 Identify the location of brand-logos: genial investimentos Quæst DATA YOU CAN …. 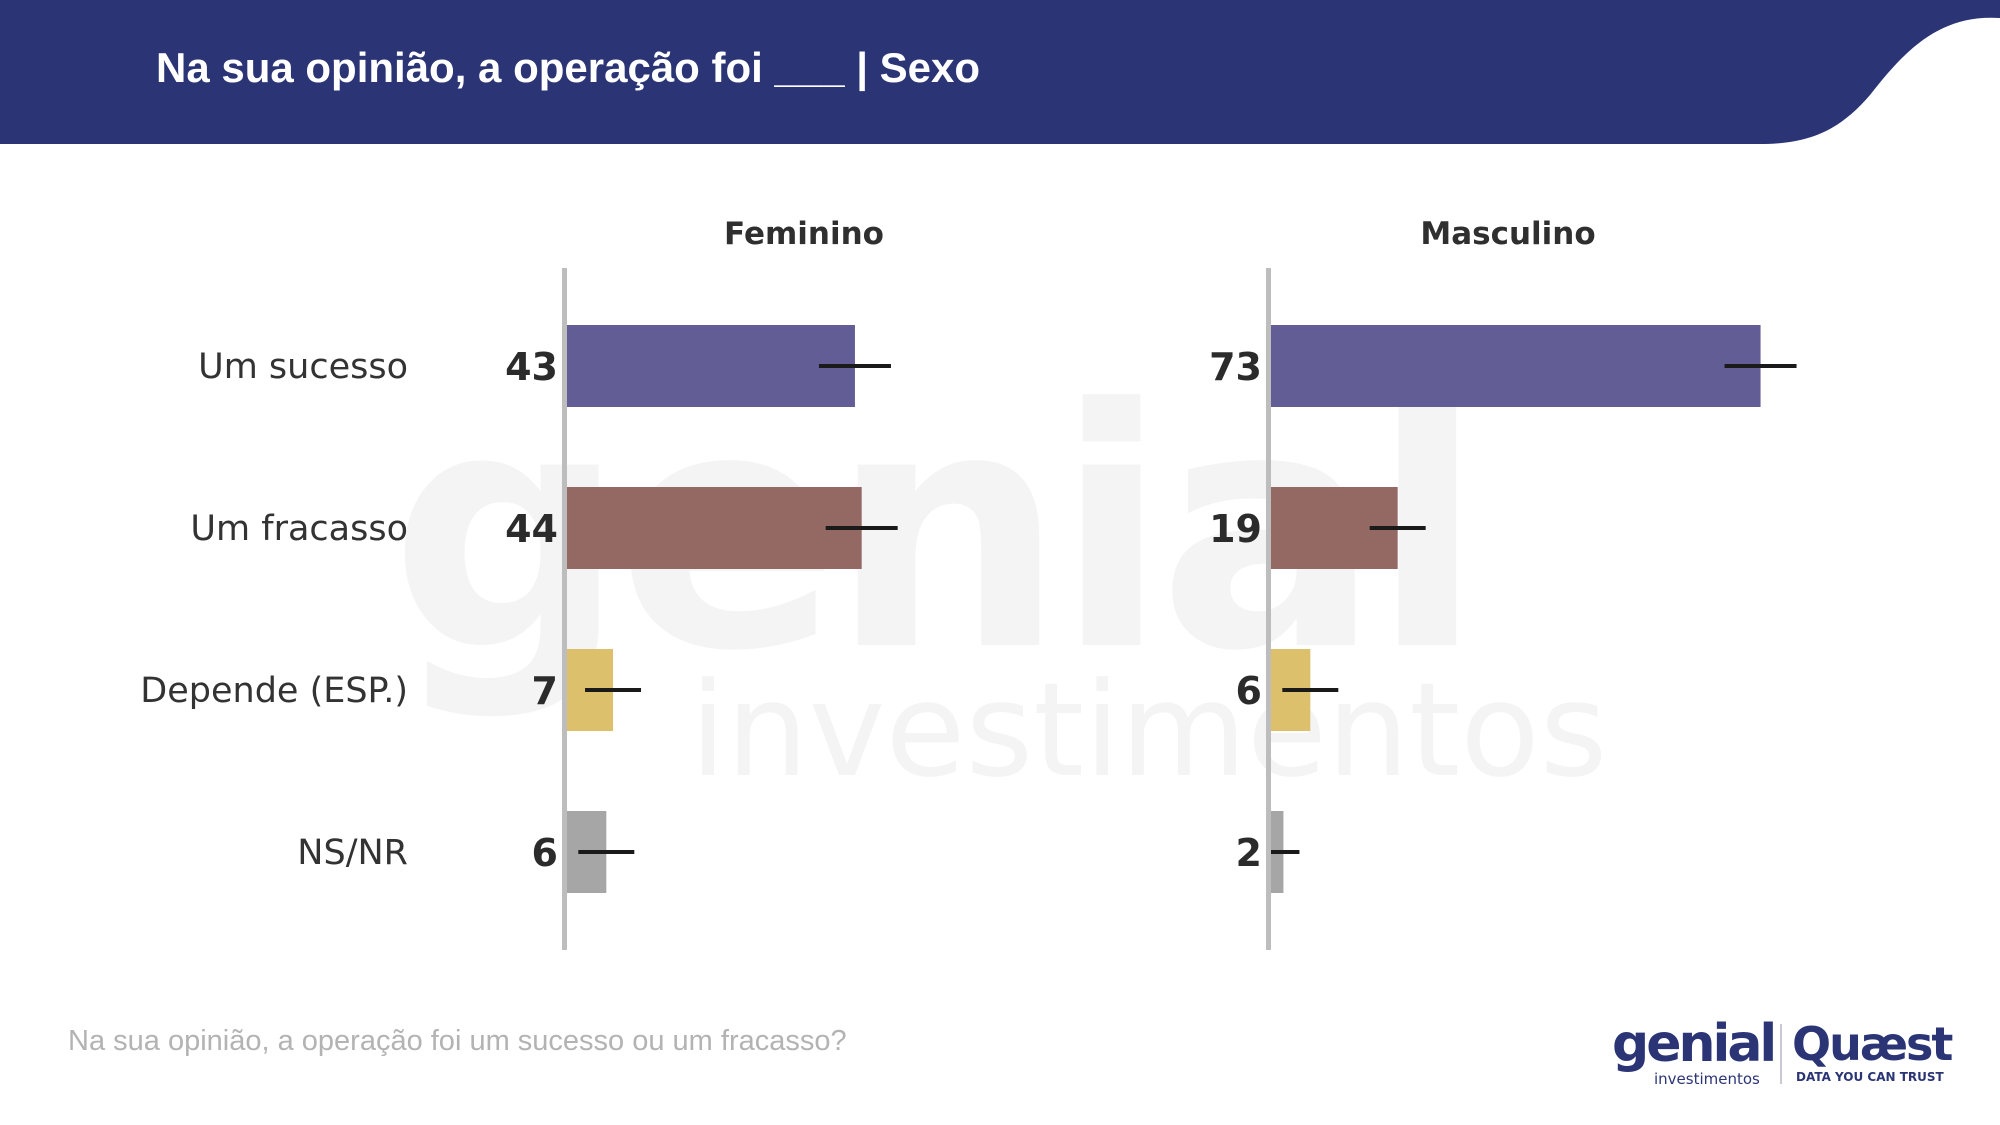
(1782, 1051).